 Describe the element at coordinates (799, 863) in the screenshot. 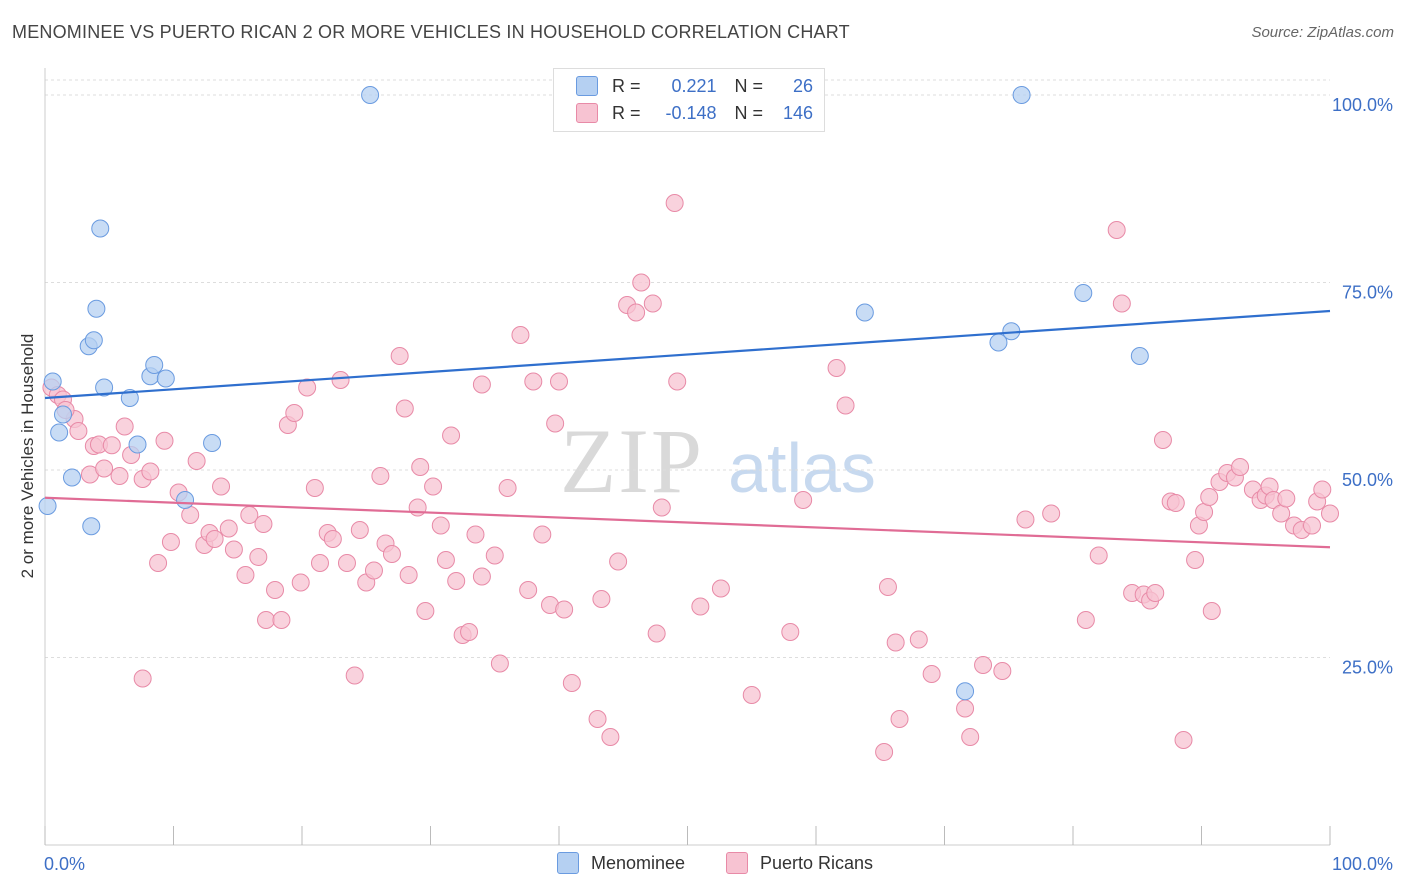

I see `legend-item-puerto-ricans: Puerto Ricans` at that location.